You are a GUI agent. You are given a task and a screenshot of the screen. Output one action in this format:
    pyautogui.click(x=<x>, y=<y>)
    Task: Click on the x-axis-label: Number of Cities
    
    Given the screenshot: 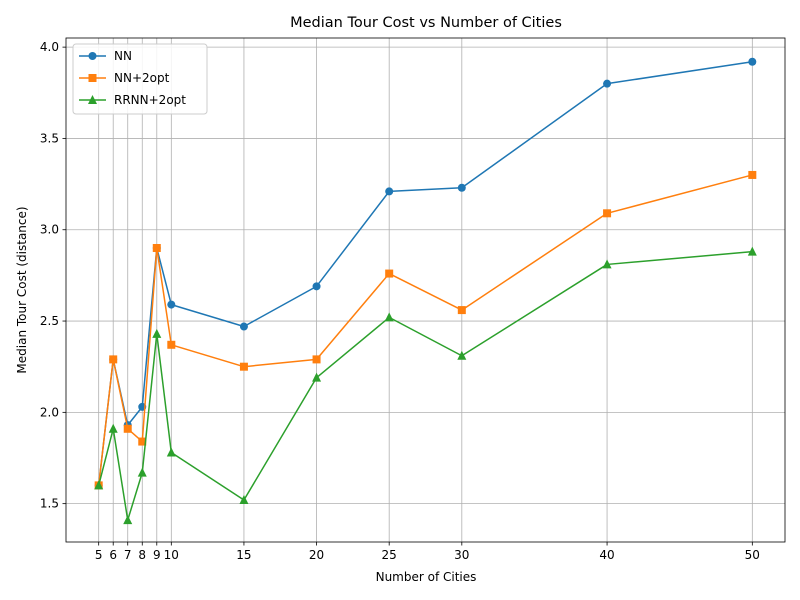 What is the action you would take?
    pyautogui.click(x=426, y=577)
    